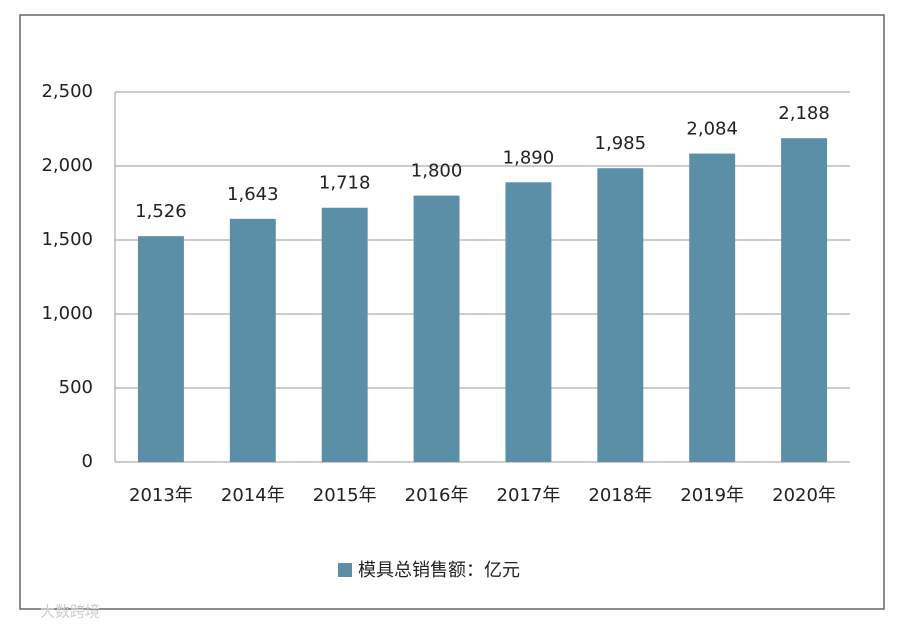 The width and height of the screenshot is (900, 630). I want to click on data-label: 2,084, so click(712, 129).